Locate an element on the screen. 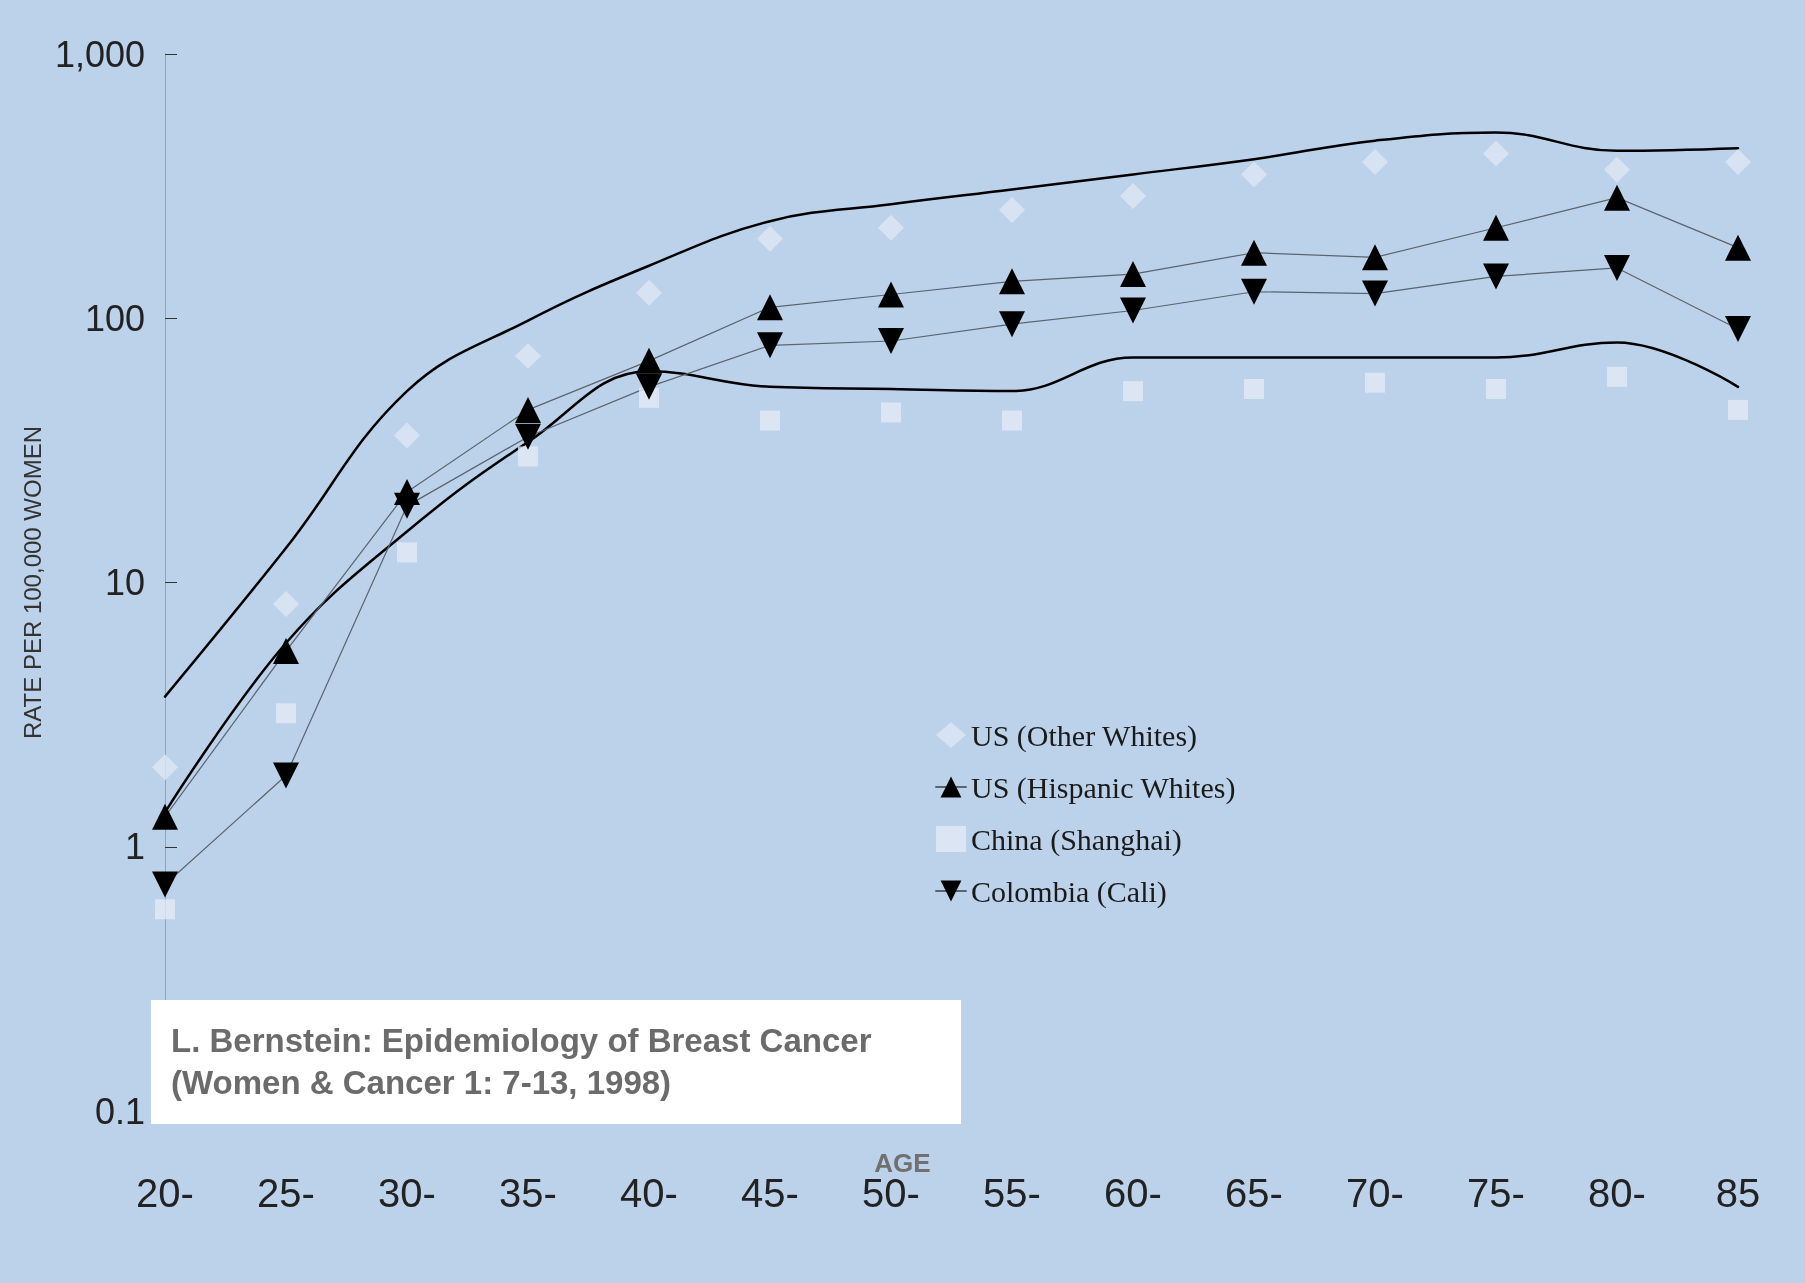 Image resolution: width=1805 pixels, height=1283 pixels. y-tick-label: 1 is located at coordinates (134, 847).